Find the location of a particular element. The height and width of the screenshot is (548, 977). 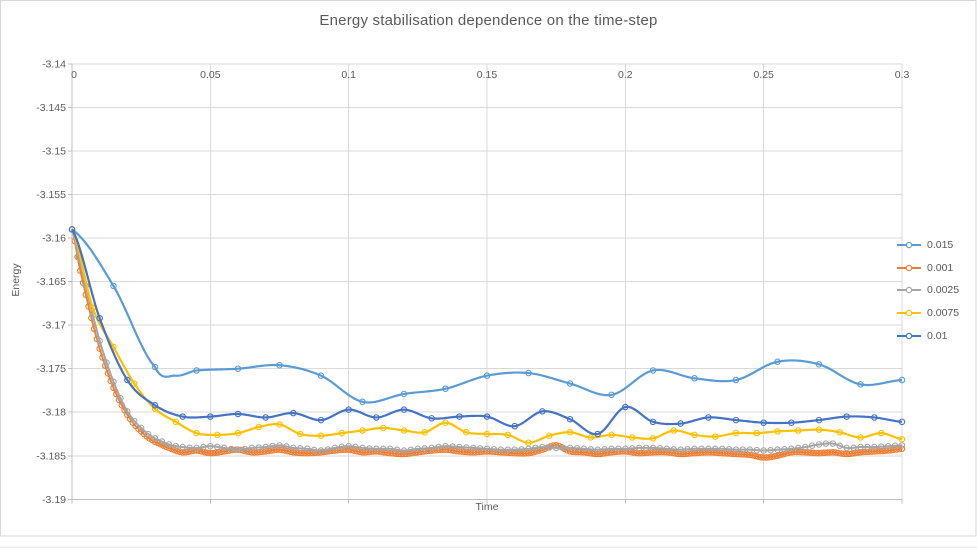

legend-item-0.015: 0.015 is located at coordinates (928, 245).